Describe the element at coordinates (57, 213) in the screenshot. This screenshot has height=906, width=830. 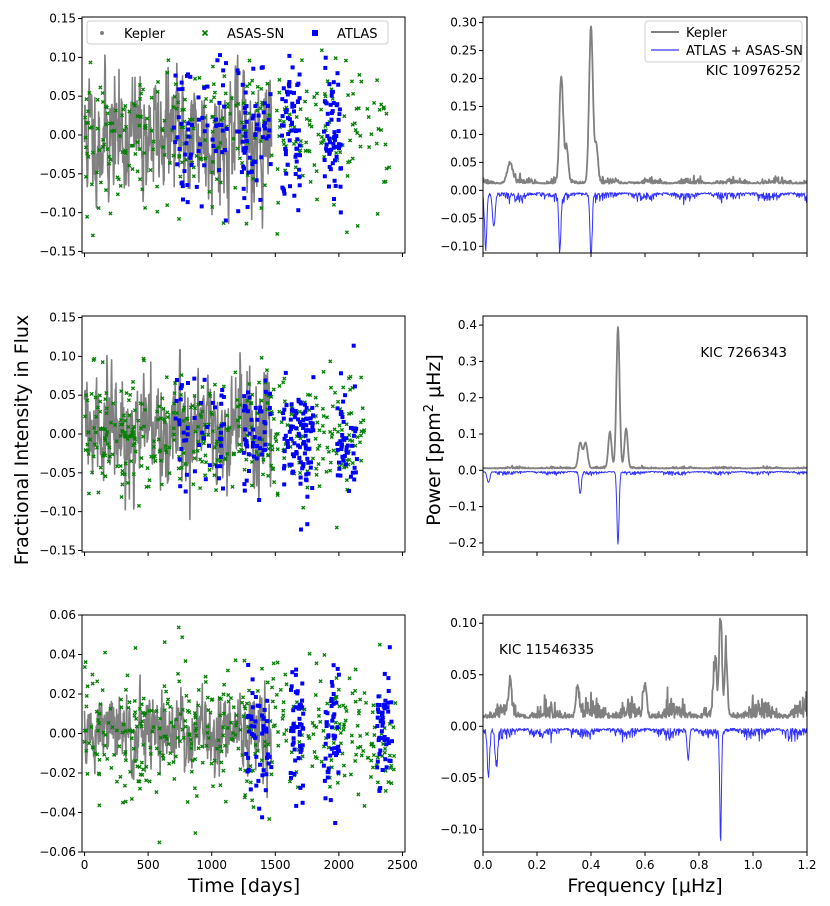
I see `y-tick-label: −0.10` at that location.